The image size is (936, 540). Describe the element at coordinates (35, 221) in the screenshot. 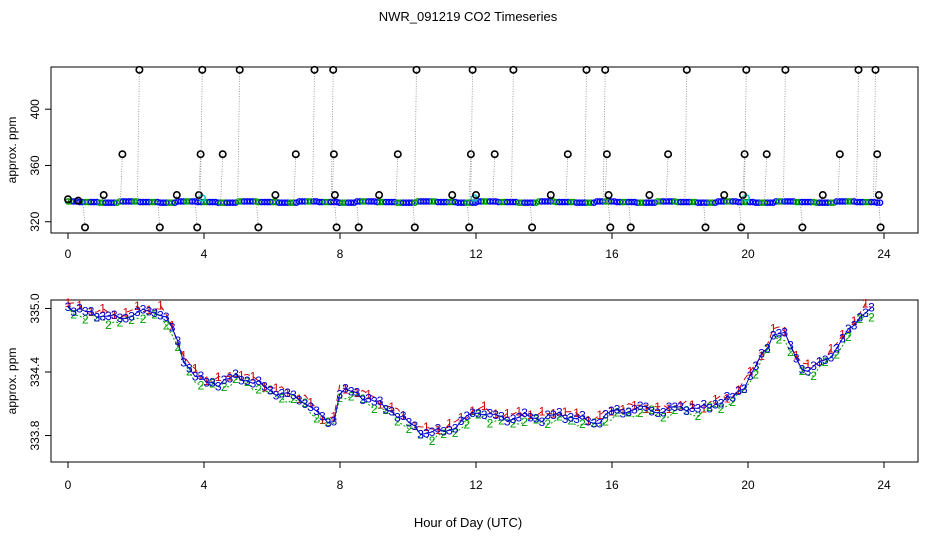

I see `top-y-tick-label: 320` at that location.